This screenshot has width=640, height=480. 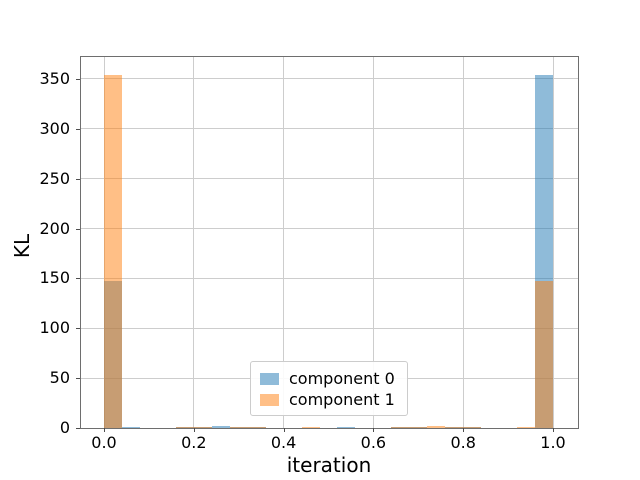 I want to click on y-tick-label: 50, so click(x=59, y=378).